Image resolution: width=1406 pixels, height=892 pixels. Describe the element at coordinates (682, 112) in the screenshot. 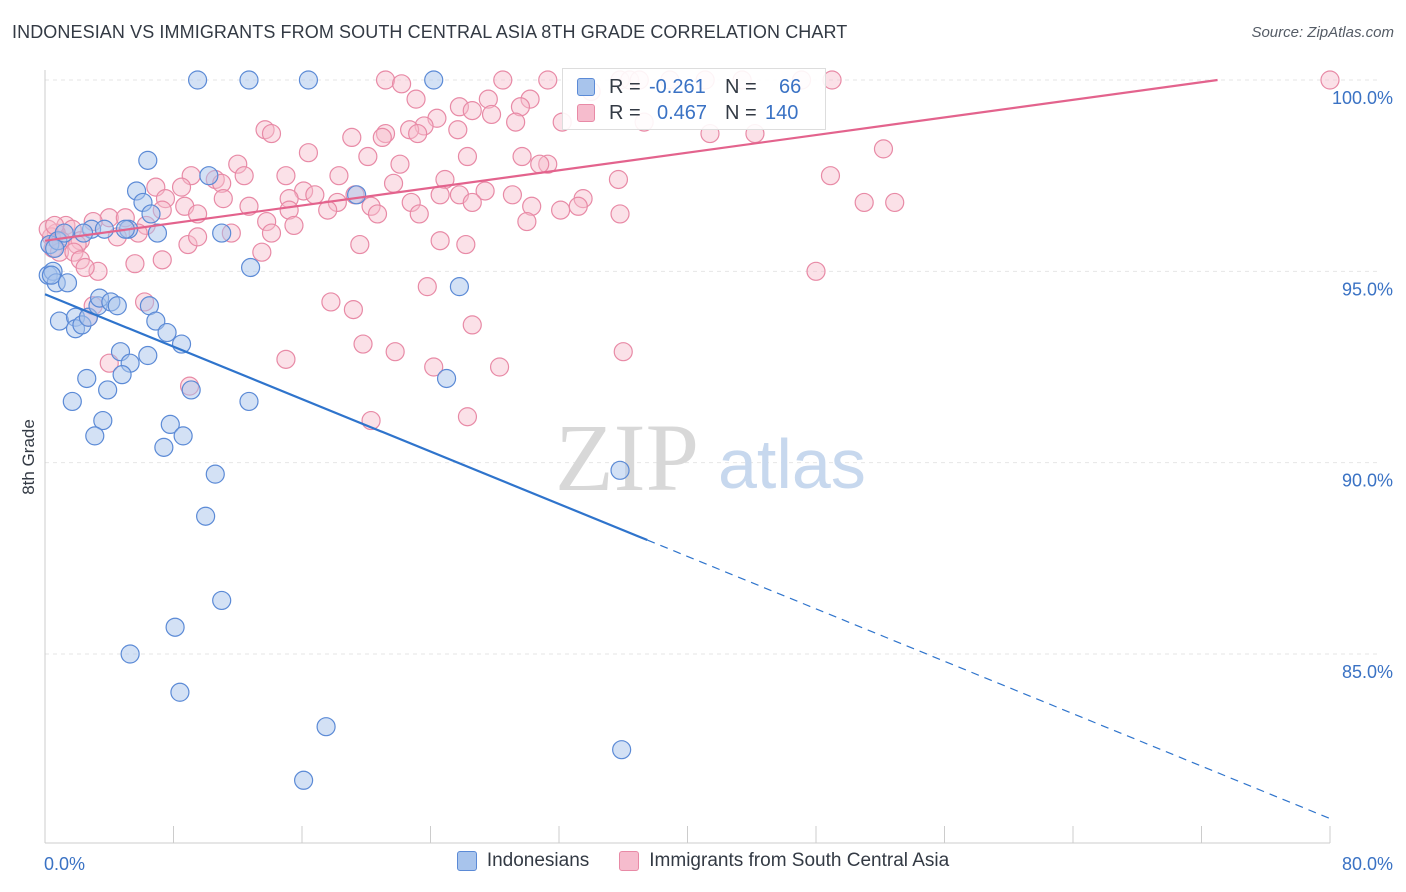

I see `r-value-immigrants: 0.467` at that location.